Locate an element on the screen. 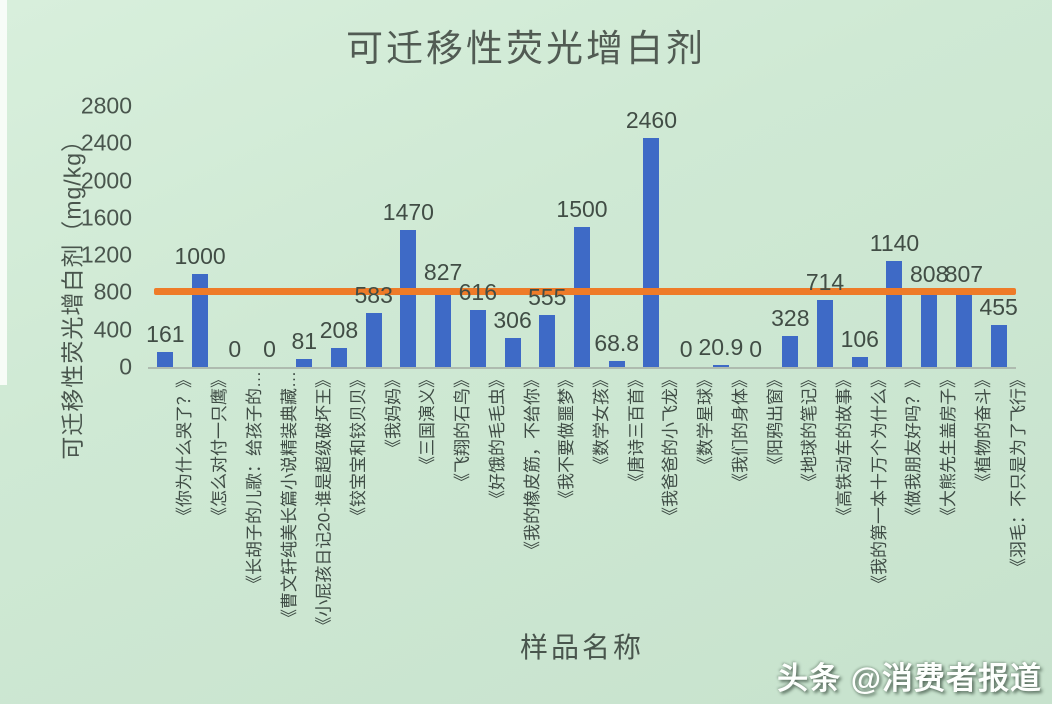  category-label-cell: 《数学女孩》 is located at coordinates (588, 513).